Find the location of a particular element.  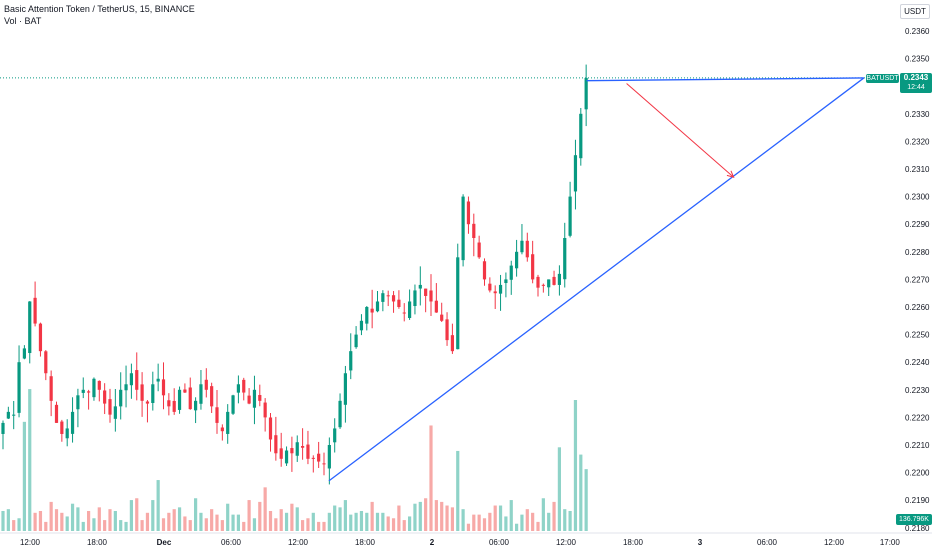

y-tick-label: 0.2270 is located at coordinates (917, 279).